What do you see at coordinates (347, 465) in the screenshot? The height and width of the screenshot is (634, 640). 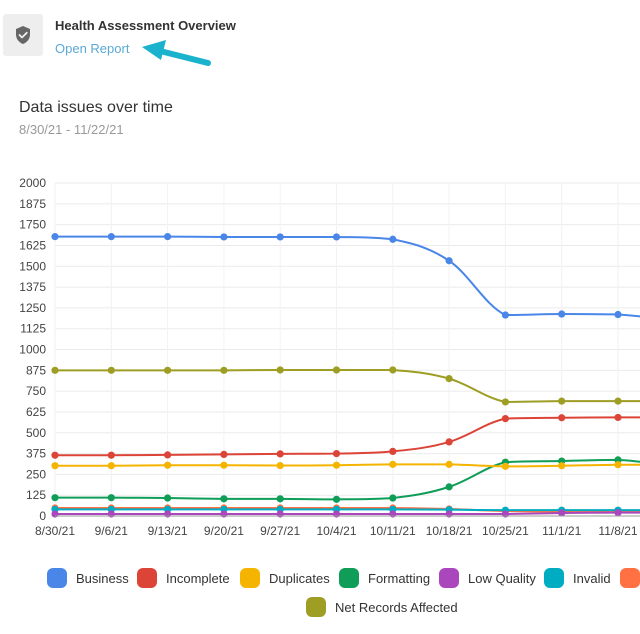 I see `series-line-duplicates` at bounding box center [347, 465].